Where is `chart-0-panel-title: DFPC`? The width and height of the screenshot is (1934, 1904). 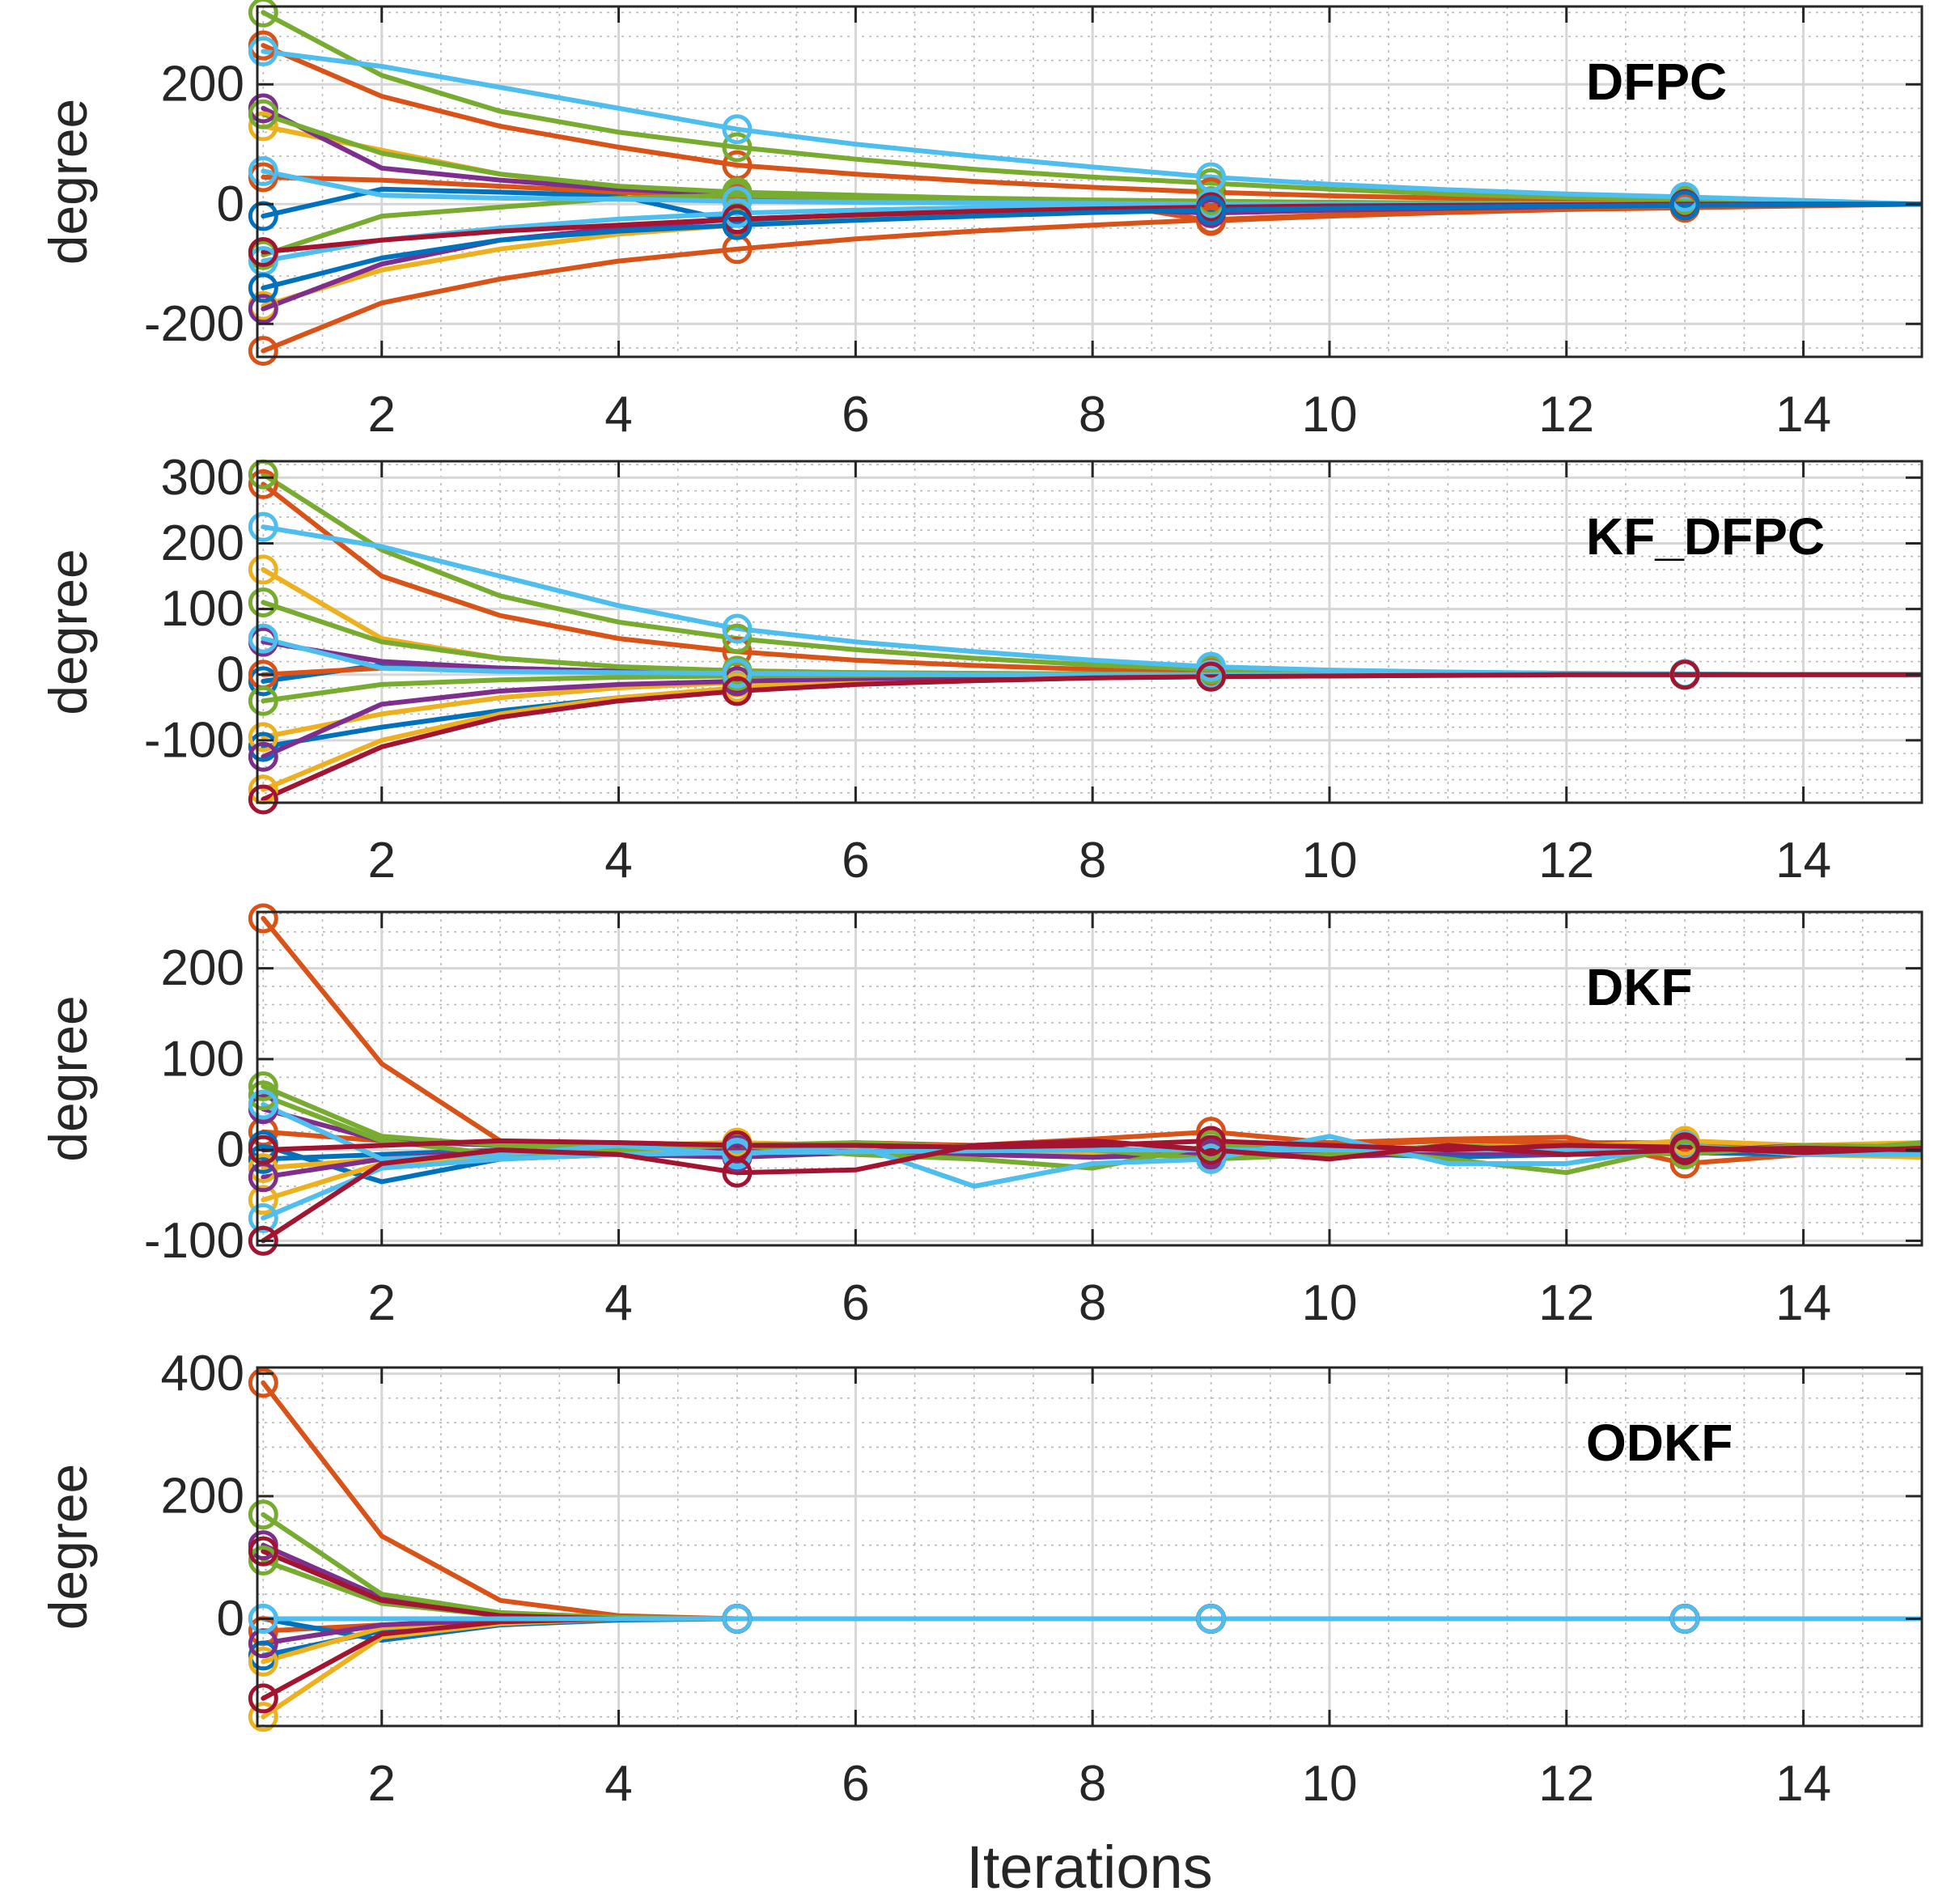
chart-0-panel-title: DFPC is located at coordinates (1657, 82).